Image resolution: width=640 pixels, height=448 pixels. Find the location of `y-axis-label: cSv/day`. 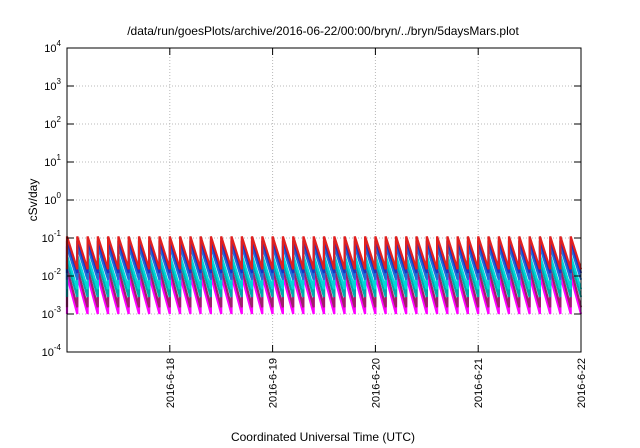

y-axis-label: cSv/day is located at coordinates (33, 200).